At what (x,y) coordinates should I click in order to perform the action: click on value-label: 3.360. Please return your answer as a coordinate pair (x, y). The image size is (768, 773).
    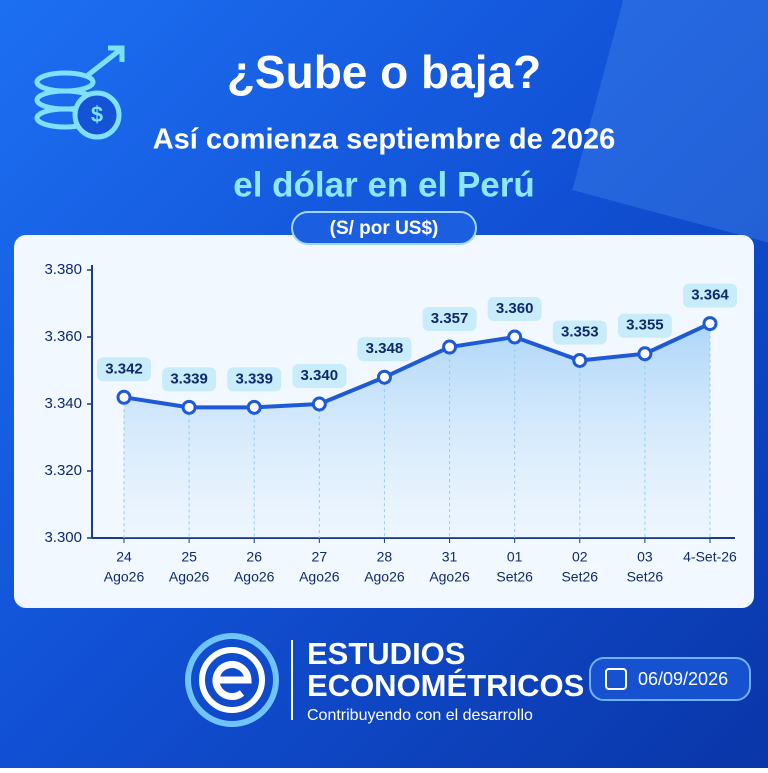
    Looking at the image, I should click on (515, 308).